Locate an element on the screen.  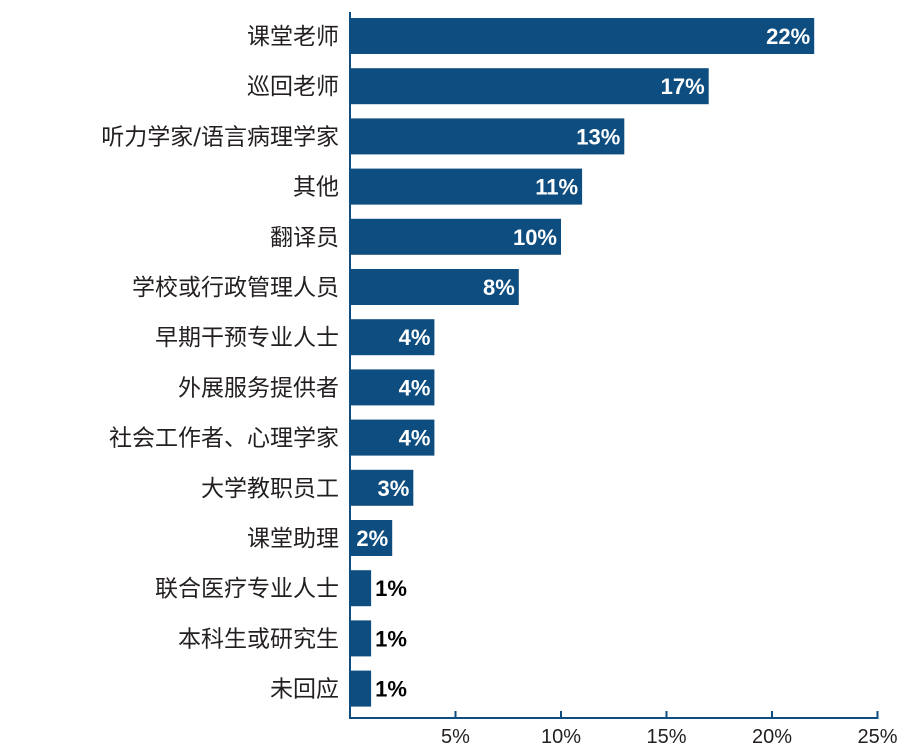
category-label: 翻译员 is located at coordinates (304, 238).